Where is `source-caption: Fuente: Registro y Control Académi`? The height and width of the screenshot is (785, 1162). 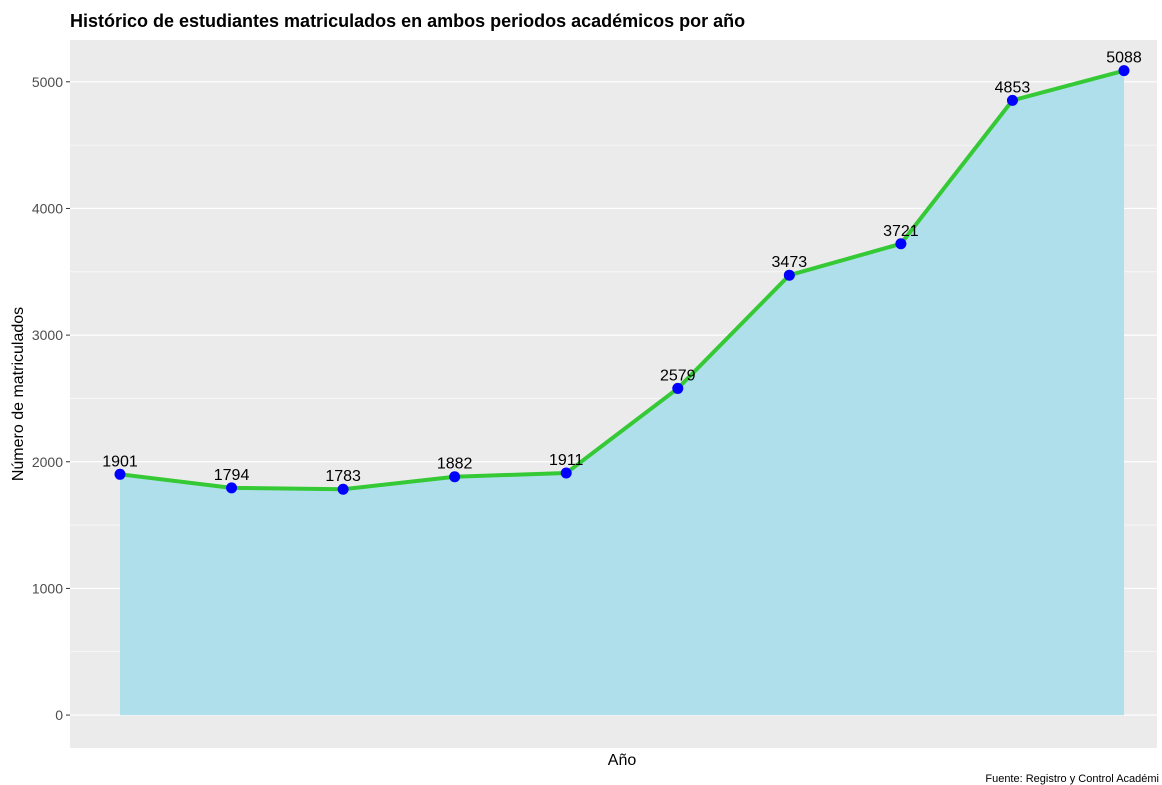
source-caption: Fuente: Registro y Control Académi is located at coordinates (1072, 779).